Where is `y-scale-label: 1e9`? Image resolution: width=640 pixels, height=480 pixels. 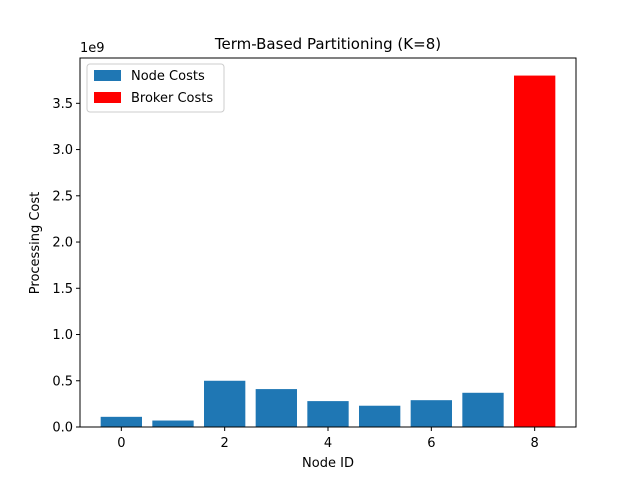
y-scale-label: 1e9 is located at coordinates (92, 48).